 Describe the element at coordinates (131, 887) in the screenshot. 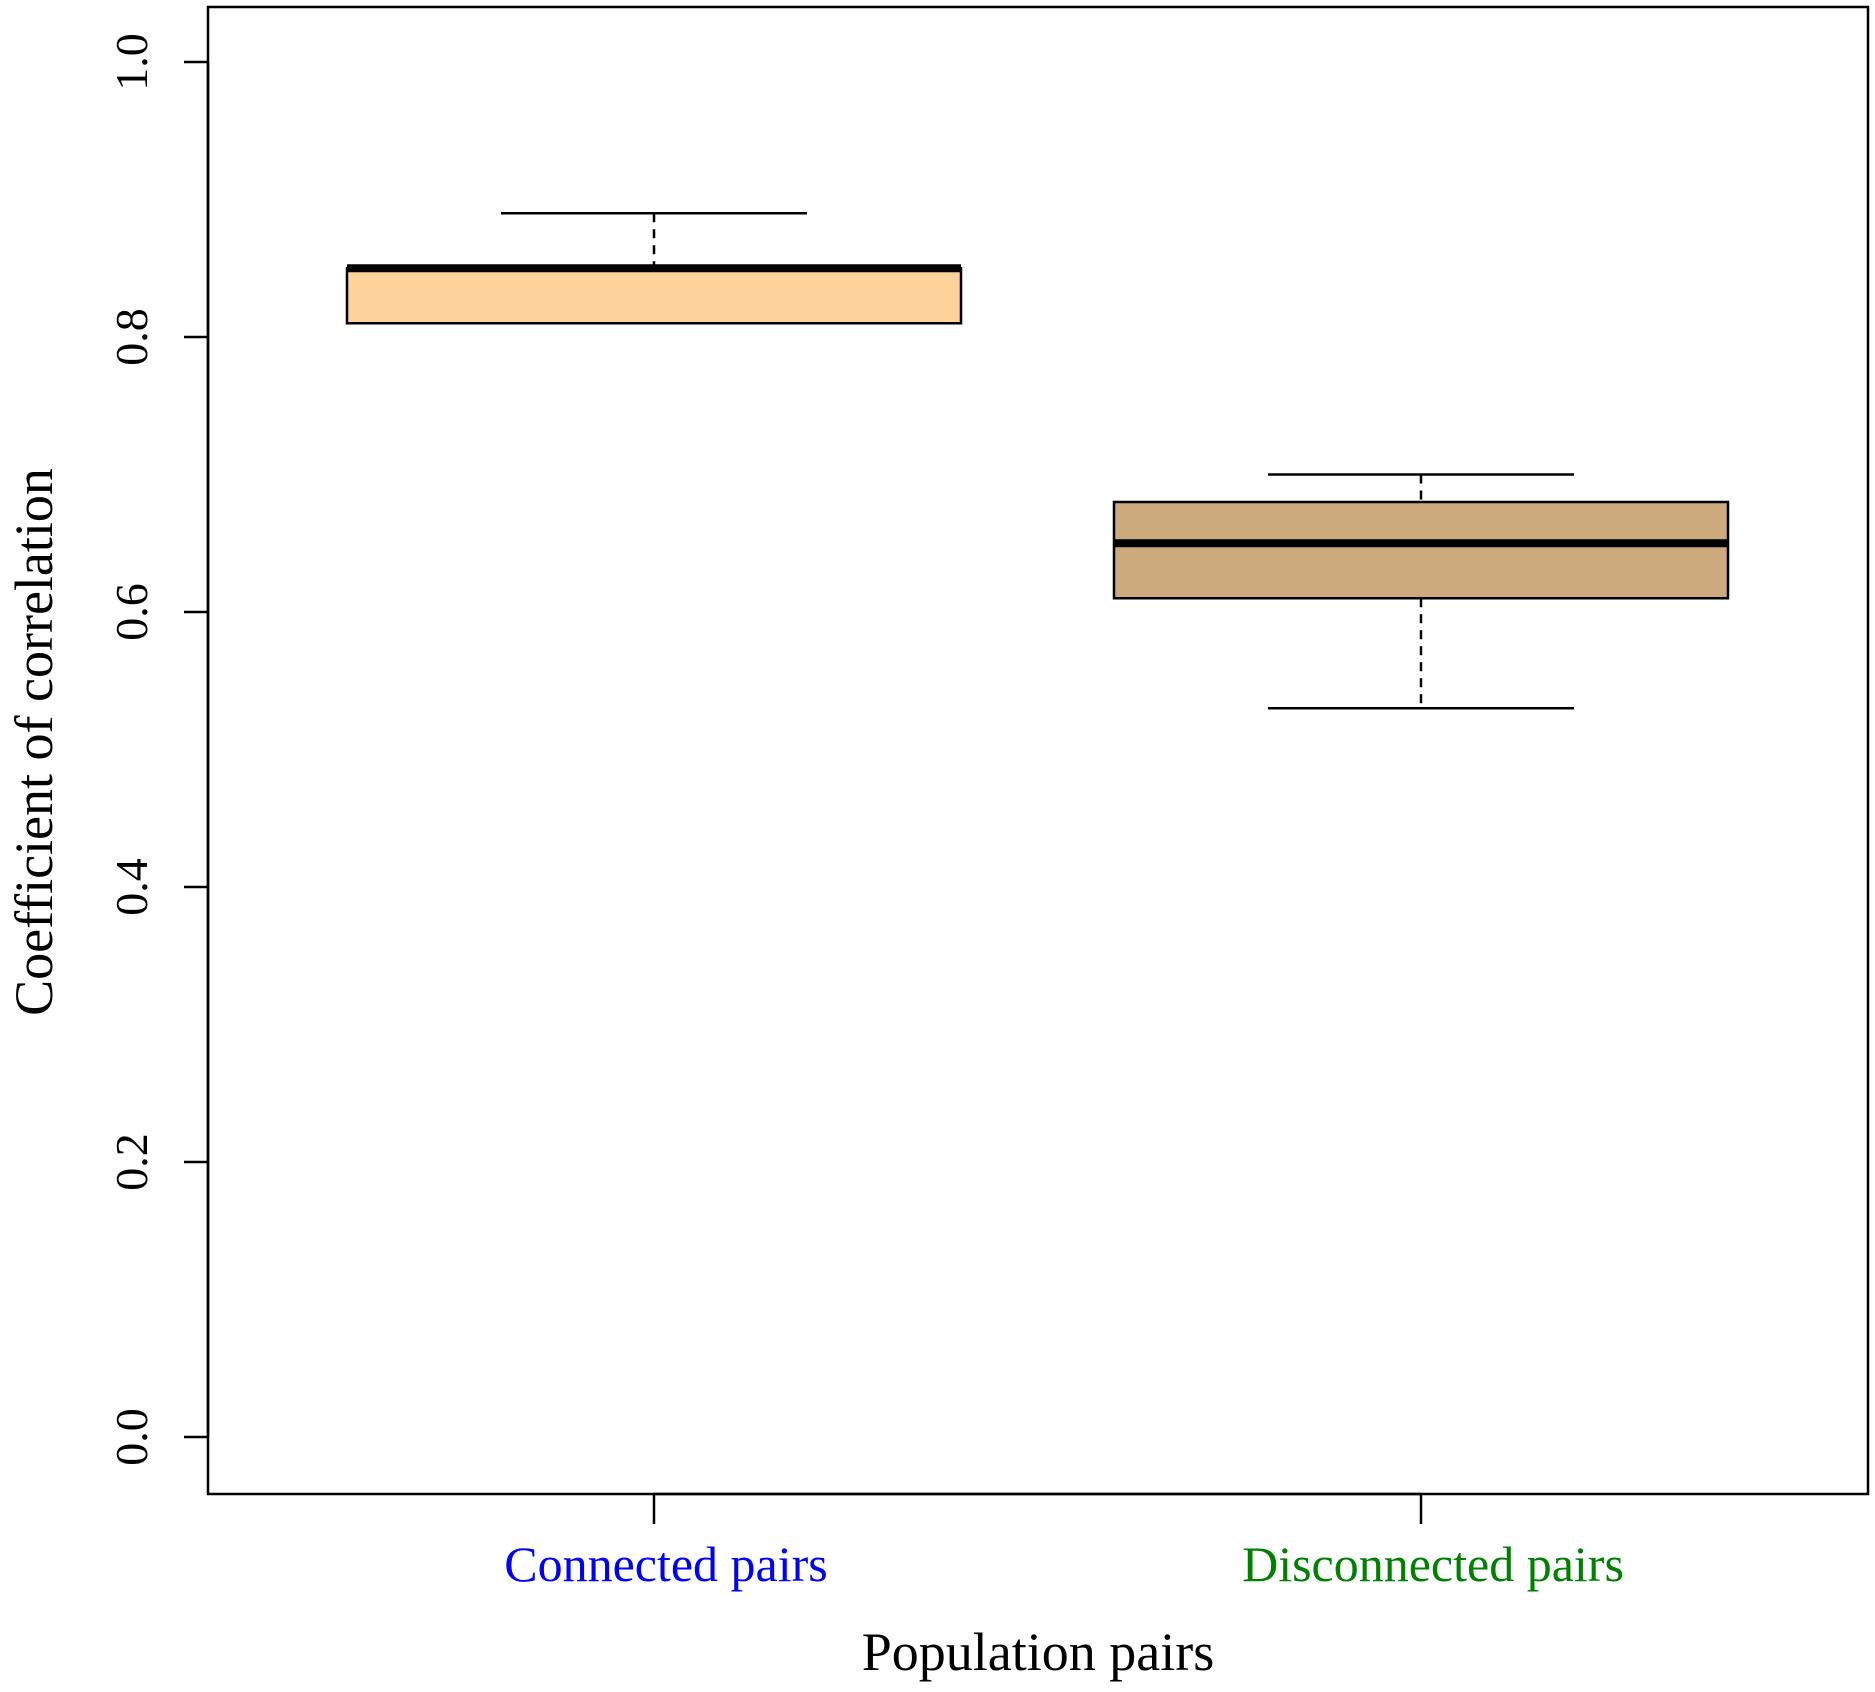

I see `y-tick-label: 0.4` at that location.